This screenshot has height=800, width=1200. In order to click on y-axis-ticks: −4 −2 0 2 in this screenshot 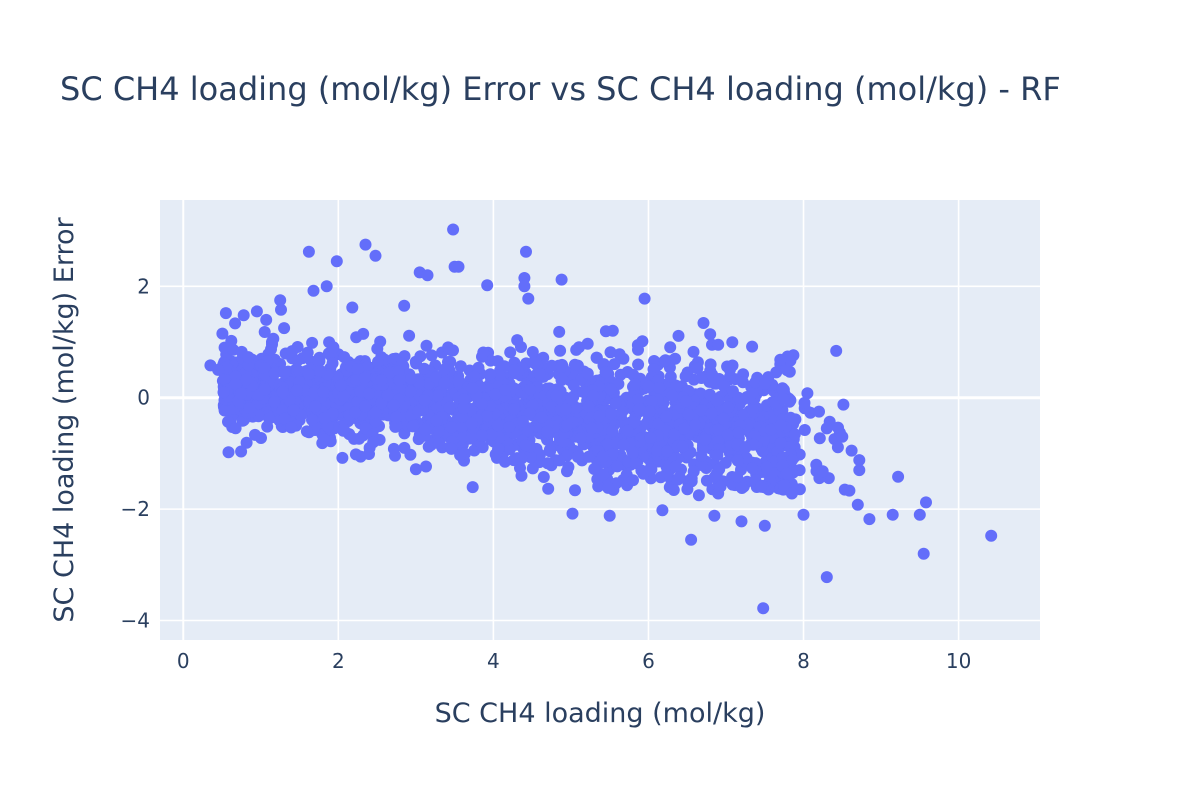, I will do `click(135, 453)`.